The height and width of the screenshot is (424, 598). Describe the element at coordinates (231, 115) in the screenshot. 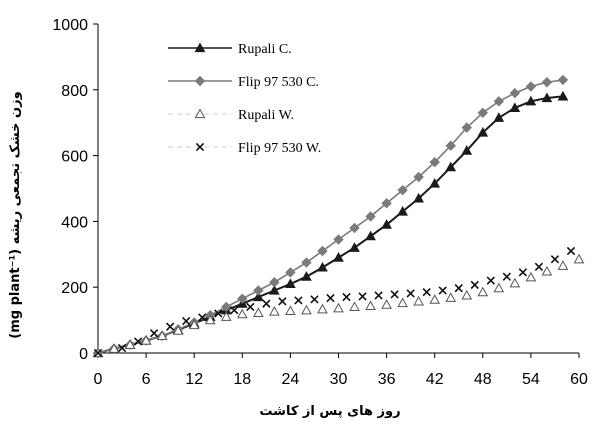

I see `legend-item: Rupali W.` at that location.